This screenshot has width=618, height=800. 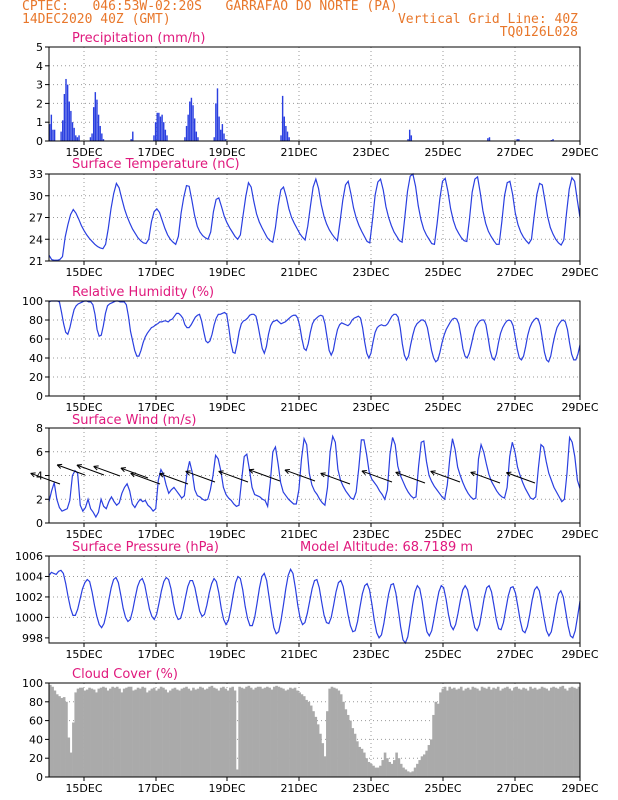 What do you see at coordinates (298, 534) in the screenshot?
I see `x-tick-label: 21DEC` at bounding box center [298, 534].